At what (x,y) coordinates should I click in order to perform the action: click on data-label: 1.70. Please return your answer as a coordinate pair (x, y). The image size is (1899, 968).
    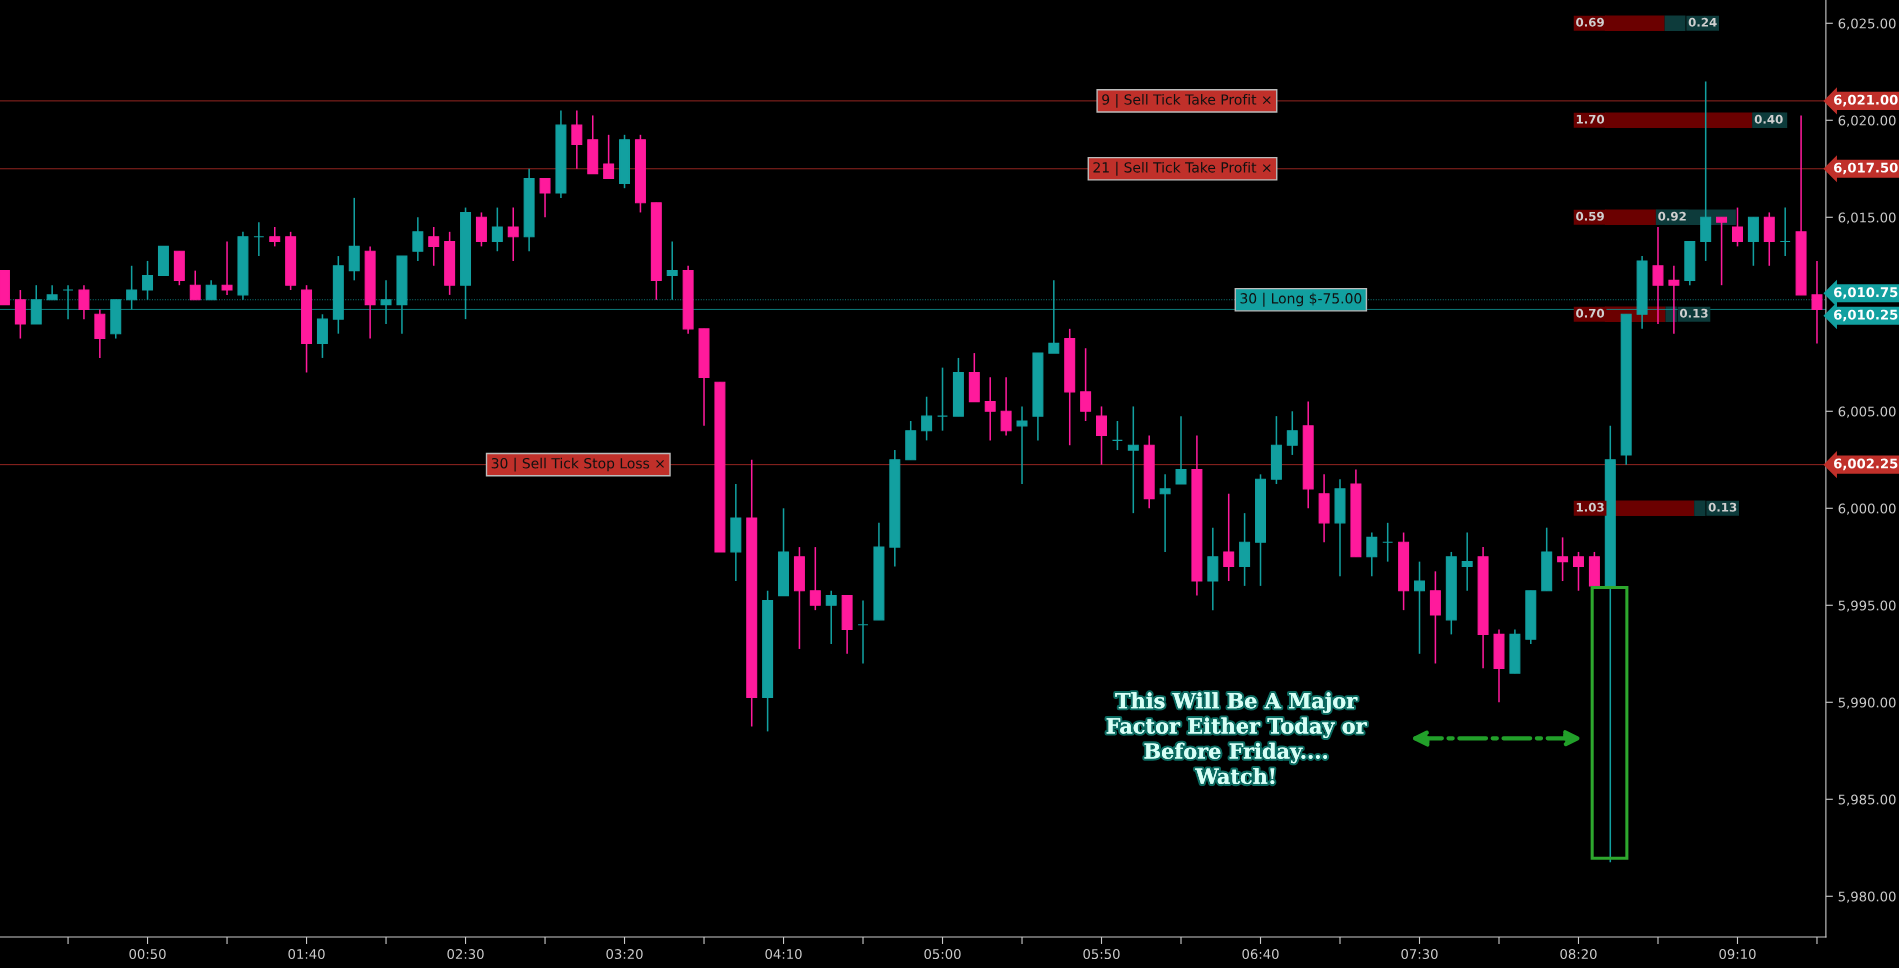
    Looking at the image, I should click on (1590, 119).